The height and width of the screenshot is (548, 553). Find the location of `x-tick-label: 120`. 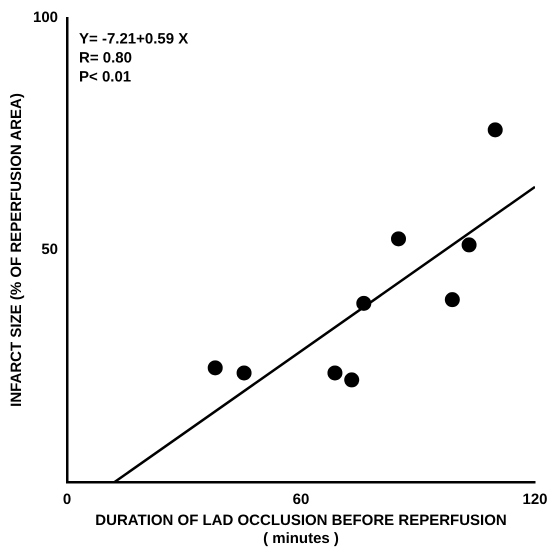

x-tick-label: 120 is located at coordinates (535, 499).